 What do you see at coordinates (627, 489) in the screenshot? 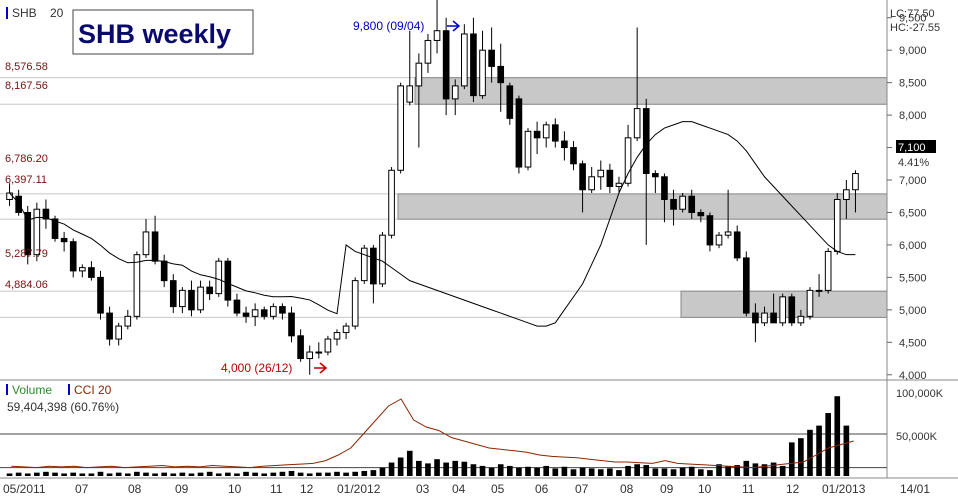
I see `x-axis-label: 08` at bounding box center [627, 489].